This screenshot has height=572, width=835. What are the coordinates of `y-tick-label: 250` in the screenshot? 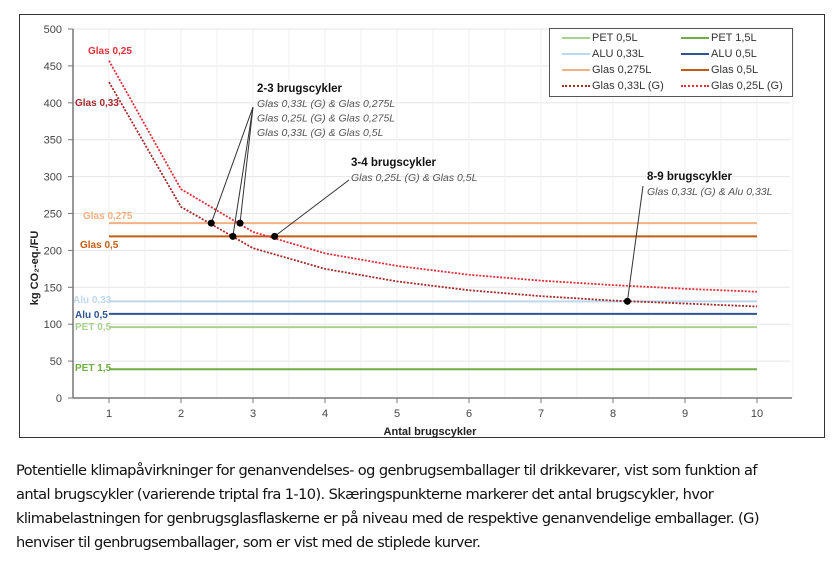 It's located at (53, 215).